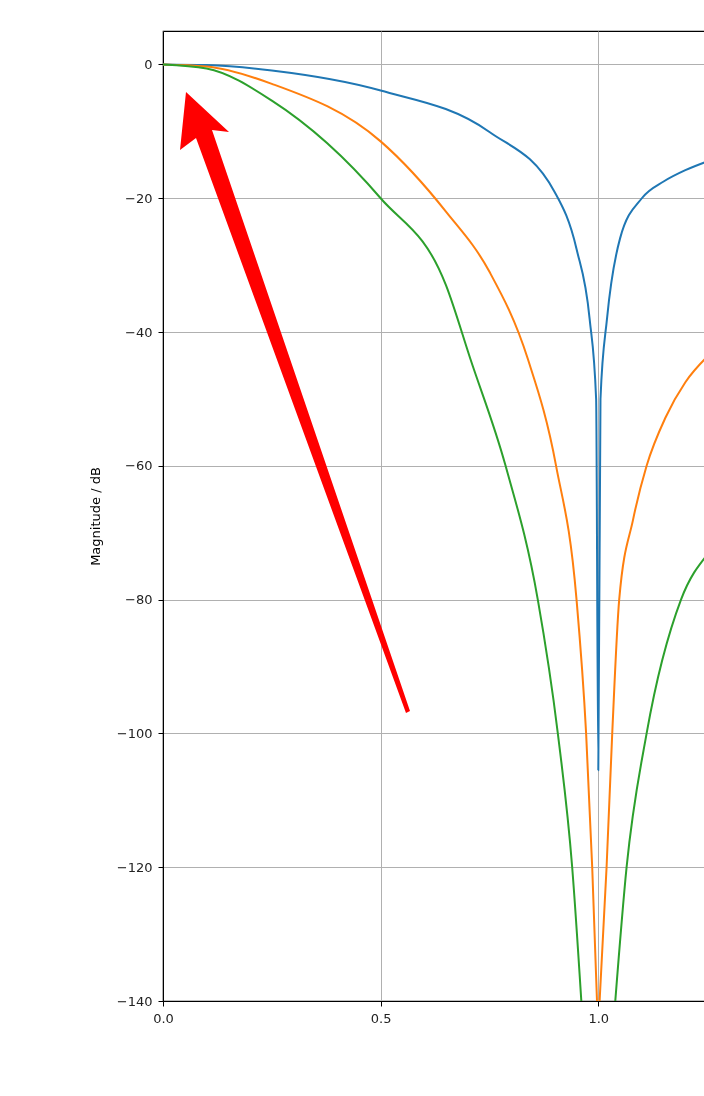 The height and width of the screenshot is (1096, 704). I want to click on x-tick-label: 0.5, so click(381, 1018).